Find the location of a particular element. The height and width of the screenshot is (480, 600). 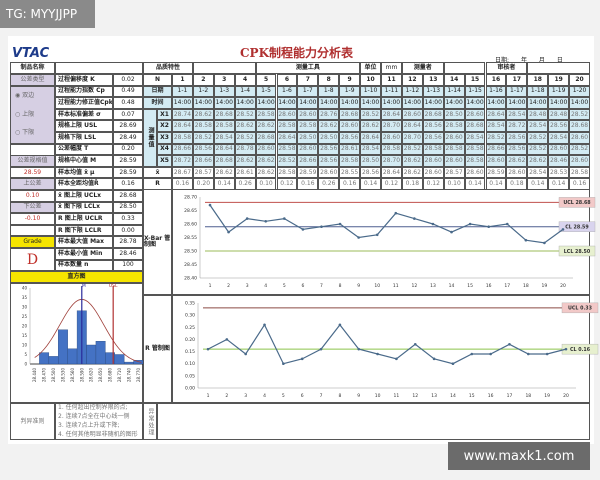

measurement-cell: 28.50 is located at coordinates (308, 138).